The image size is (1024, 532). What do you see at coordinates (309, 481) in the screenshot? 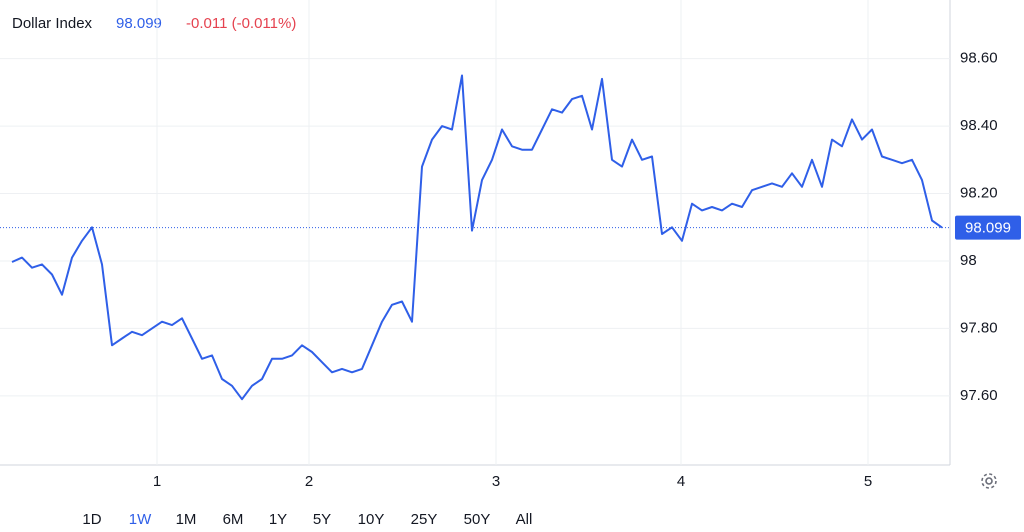
I see `x-tick-label: 2` at bounding box center [309, 481].